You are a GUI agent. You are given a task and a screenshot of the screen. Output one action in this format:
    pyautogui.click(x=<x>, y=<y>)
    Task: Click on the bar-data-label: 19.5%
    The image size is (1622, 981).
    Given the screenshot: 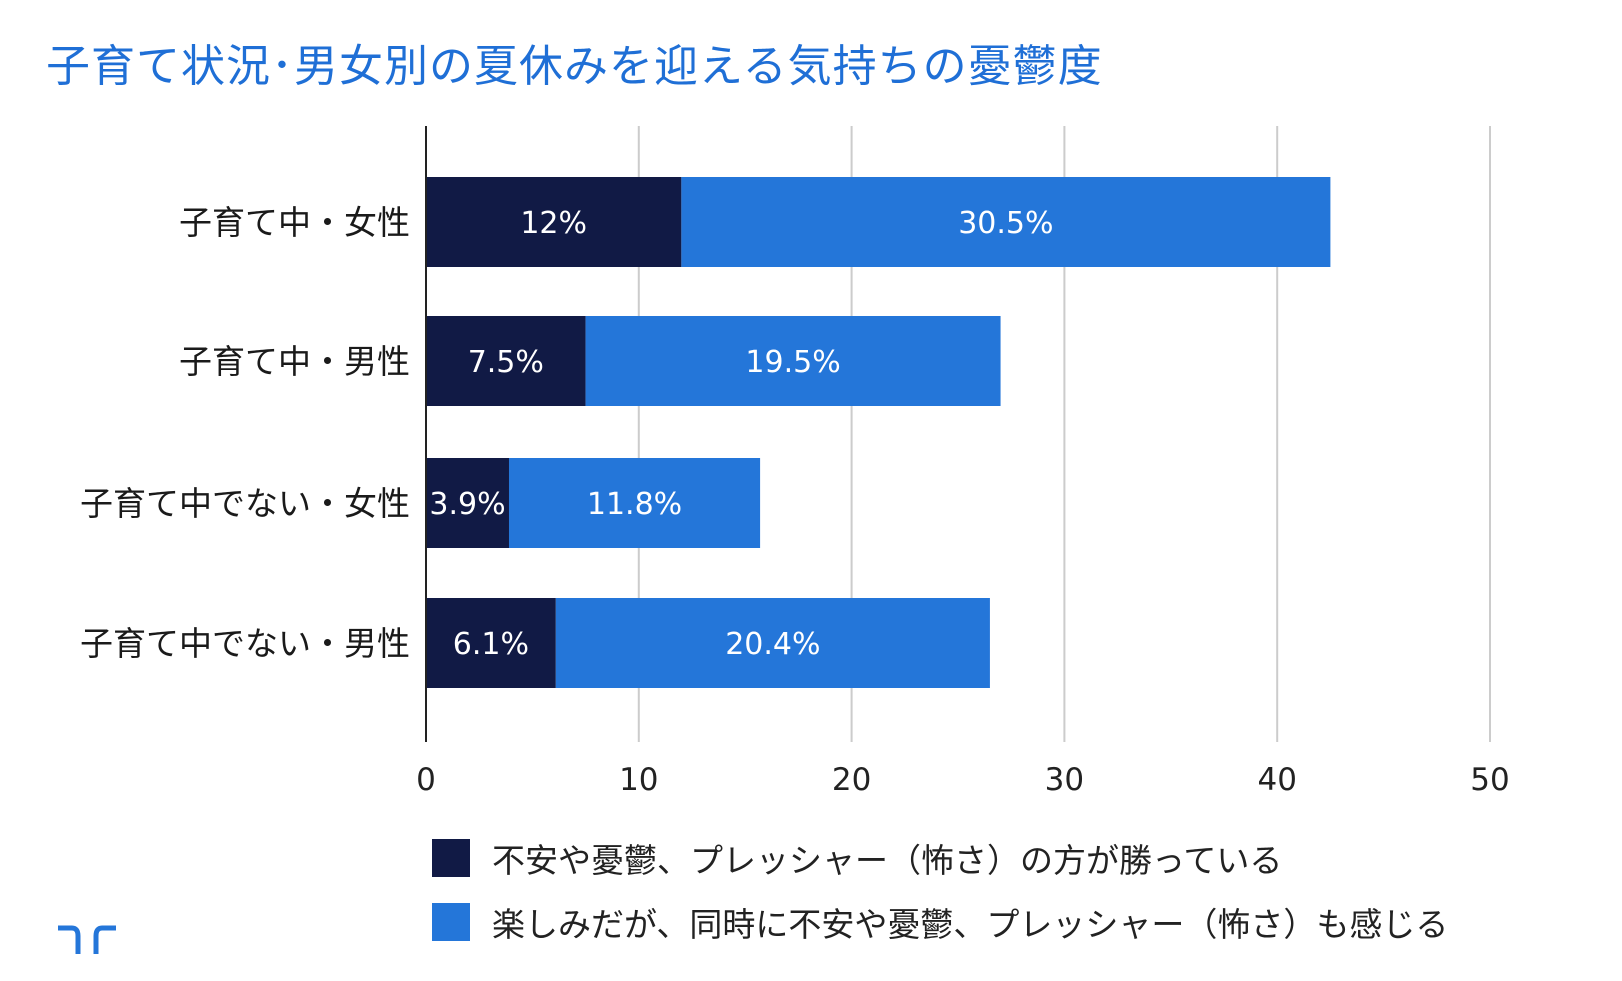 What is the action you would take?
    pyautogui.click(x=792, y=362)
    